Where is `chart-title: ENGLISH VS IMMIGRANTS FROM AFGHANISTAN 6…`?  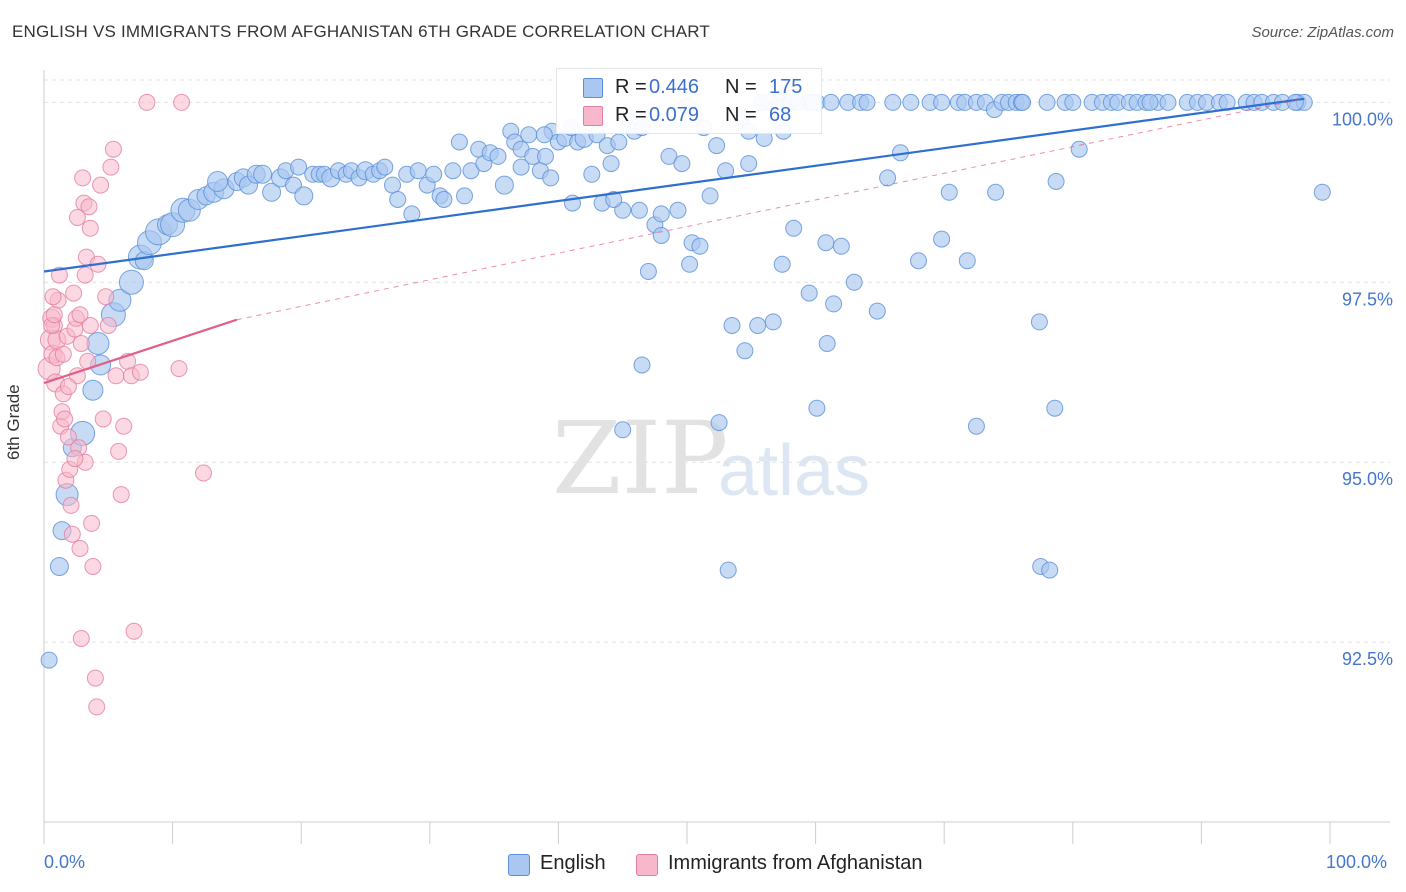 chart-title: ENGLISH VS IMMIGRANTS FROM AFGHANISTAN 6… is located at coordinates (361, 31).